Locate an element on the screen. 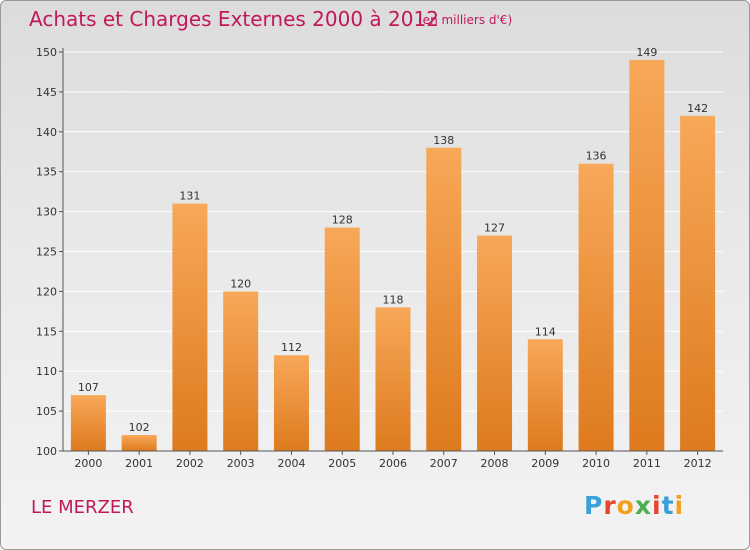 The image size is (750, 550). y-tick-label: 120 is located at coordinates (46, 291).